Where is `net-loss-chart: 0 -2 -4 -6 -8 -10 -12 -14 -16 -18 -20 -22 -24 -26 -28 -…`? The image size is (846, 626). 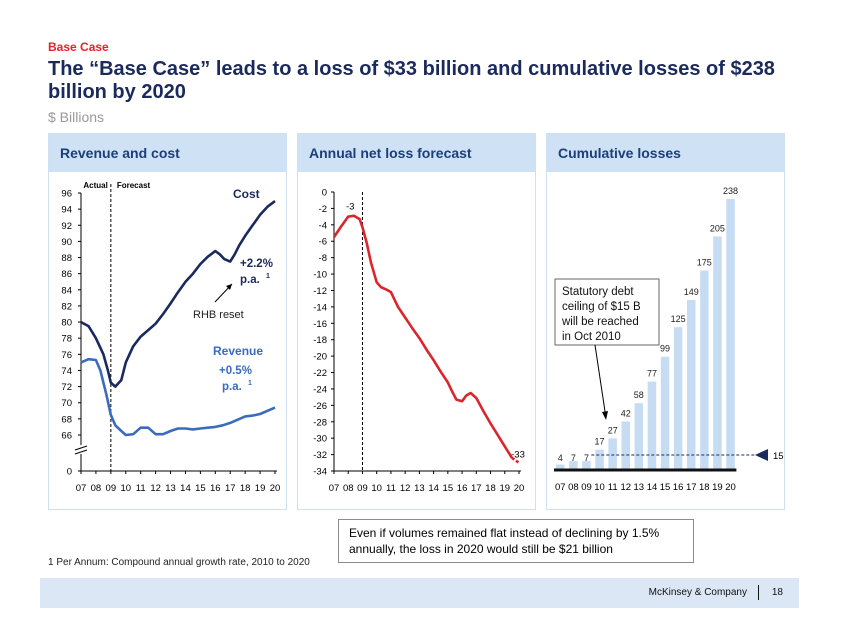
net-loss-chart: 0 -2 -4 -6 -8 -10 -12 -14 -16 -18 -20 -22 -24 -26 -28 -… is located at coordinates (419, 341).